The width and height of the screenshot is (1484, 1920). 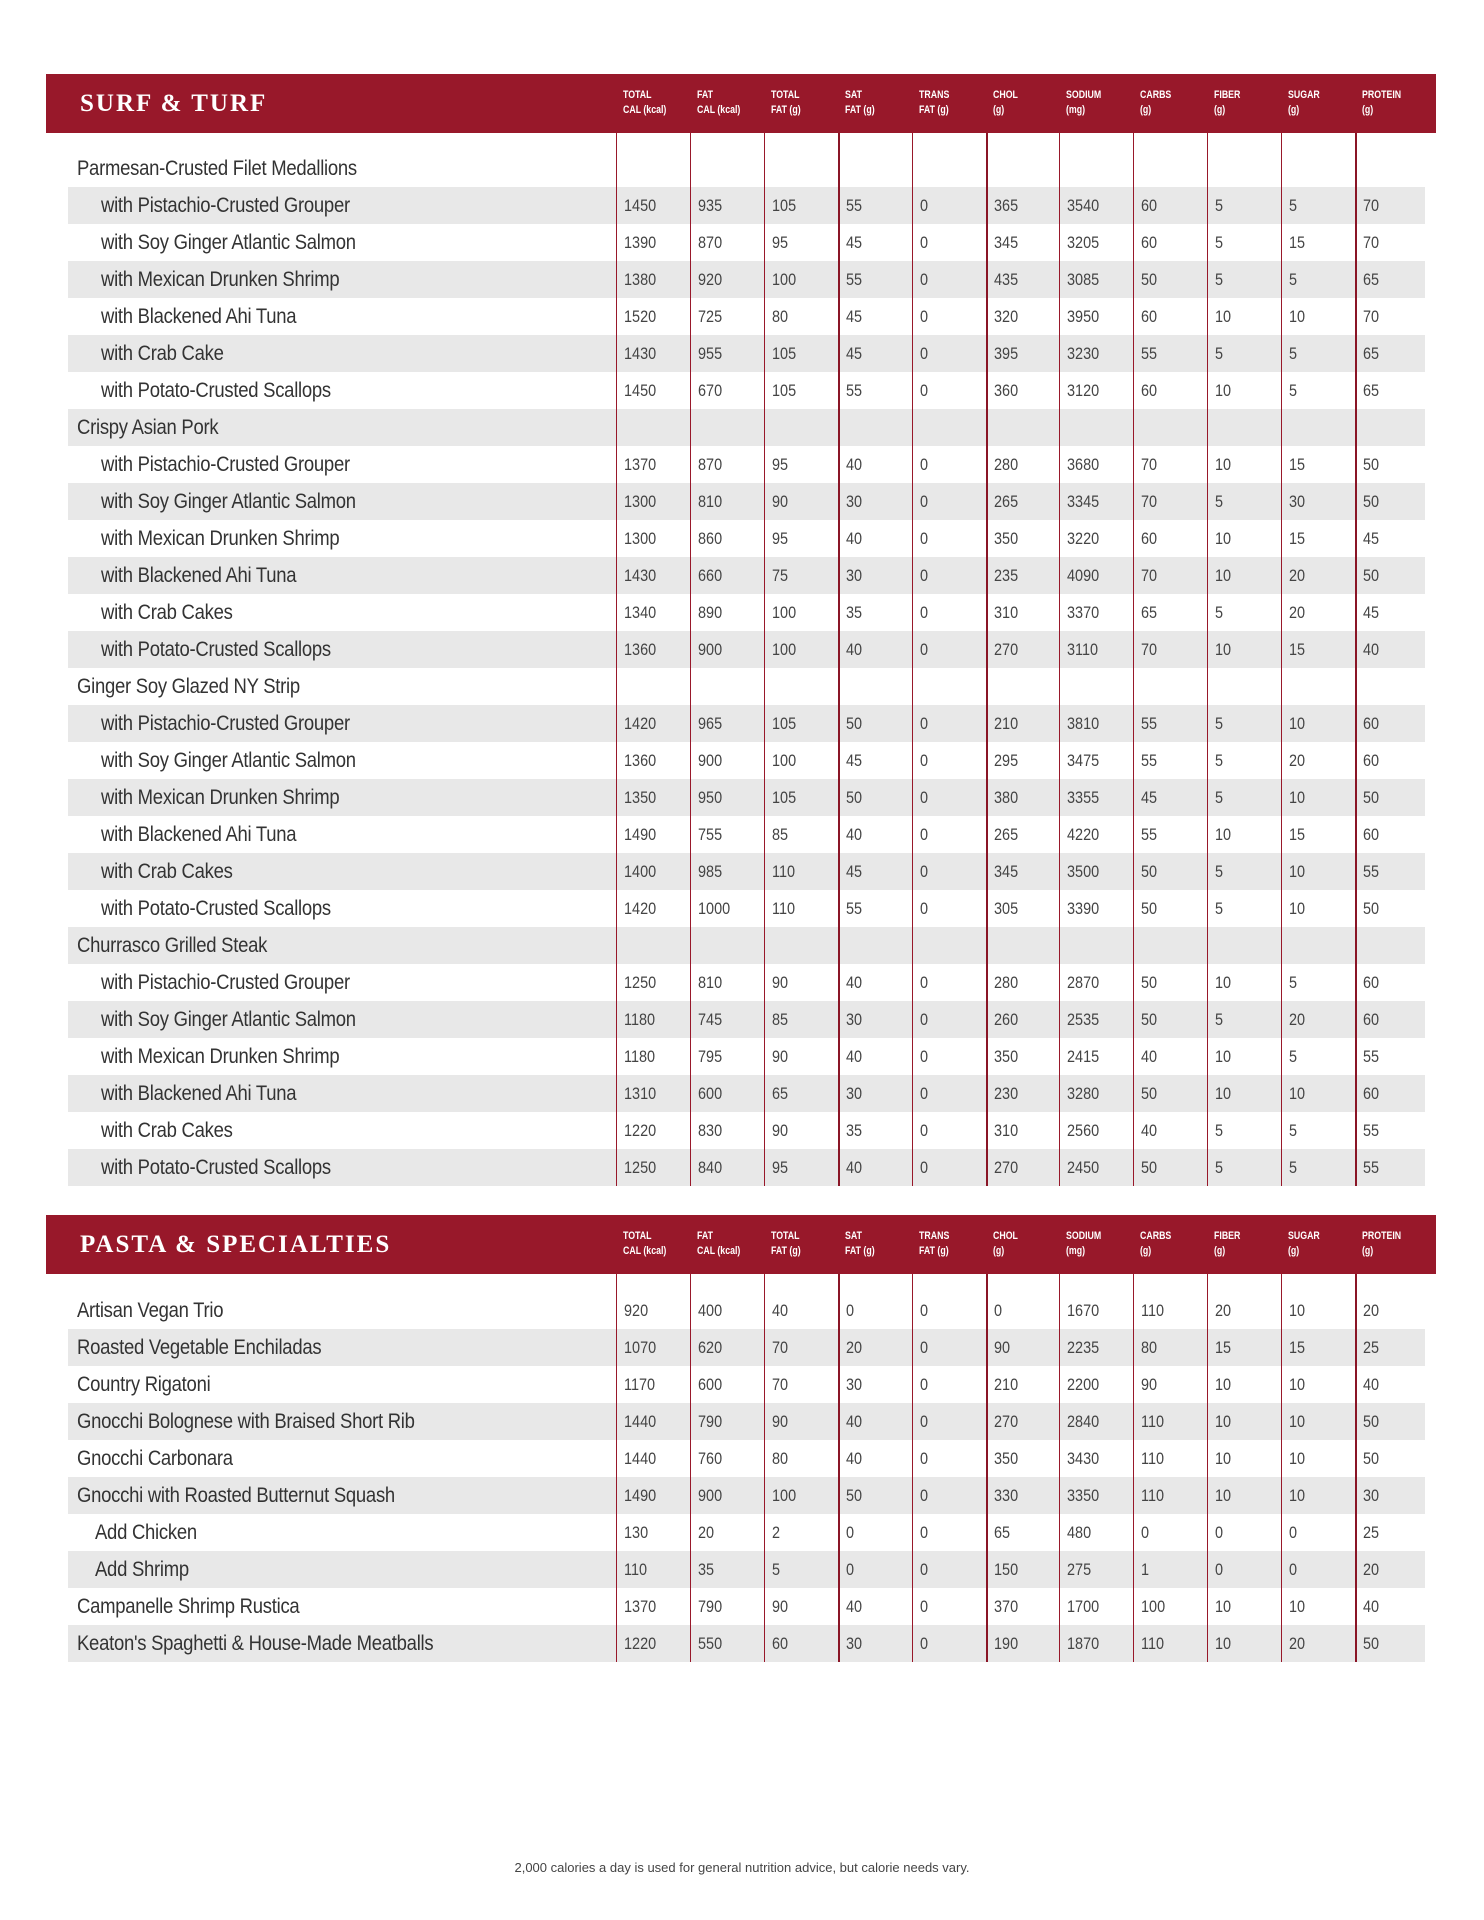 I want to click on item-name: Churrasco Grilled Steak, so click(x=172, y=945).